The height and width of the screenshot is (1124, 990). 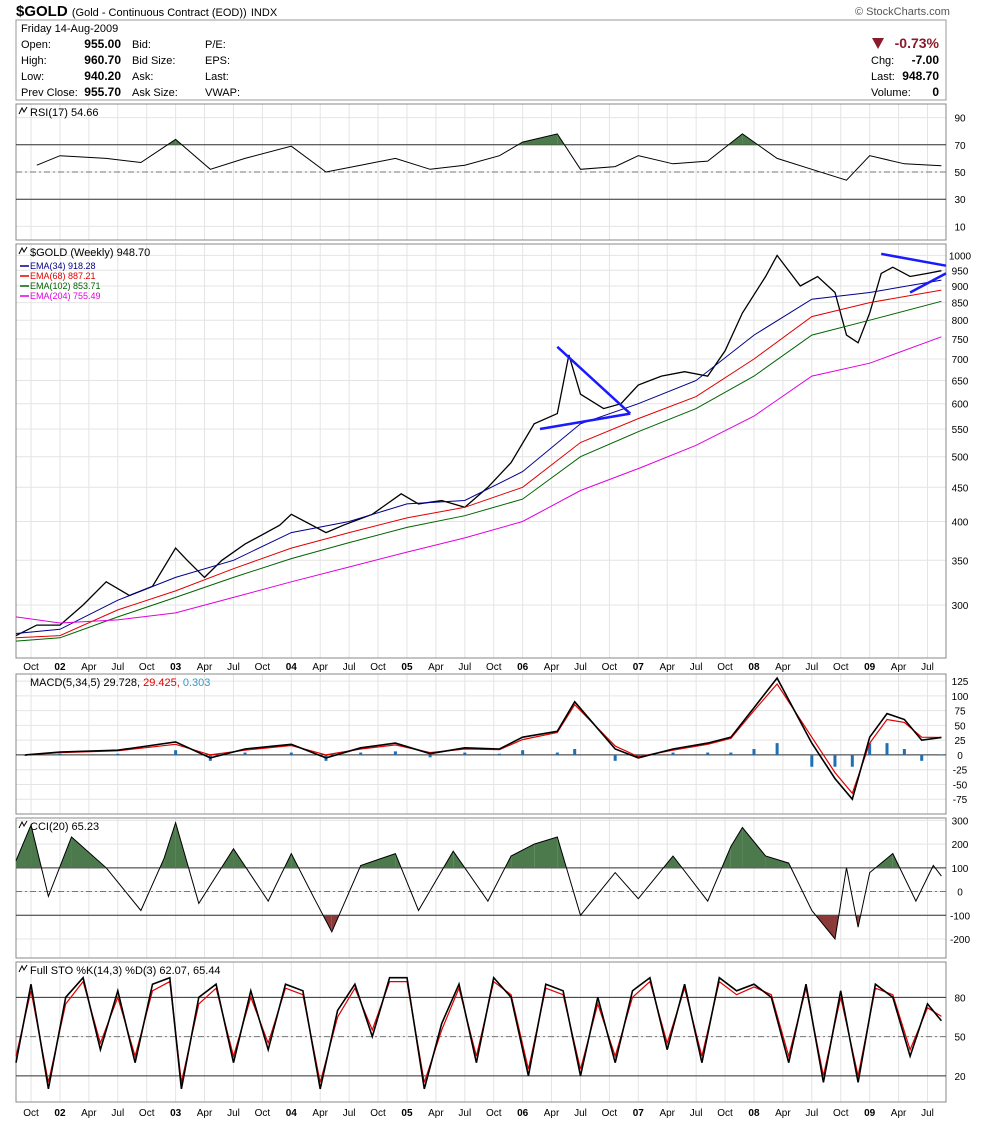 What do you see at coordinates (882, 61) in the screenshot?
I see `quote-label: Chg:` at bounding box center [882, 61].